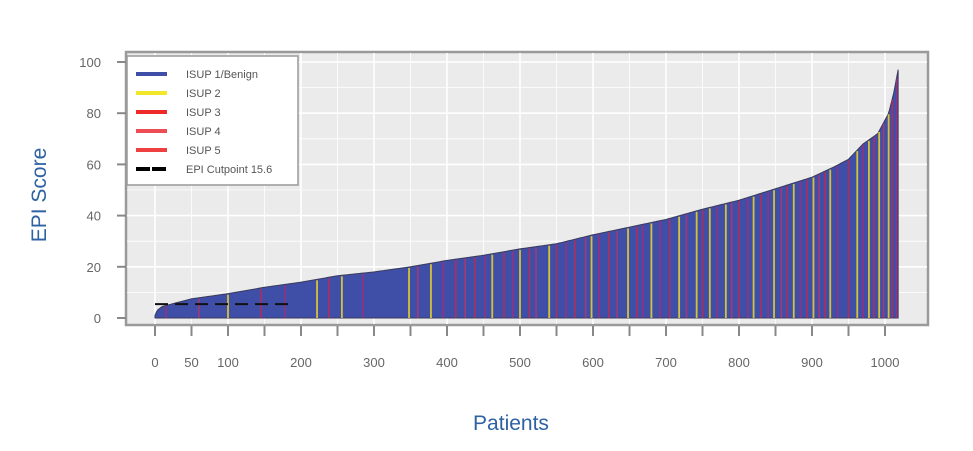  I want to click on x-tick-label: 900, so click(812, 362).